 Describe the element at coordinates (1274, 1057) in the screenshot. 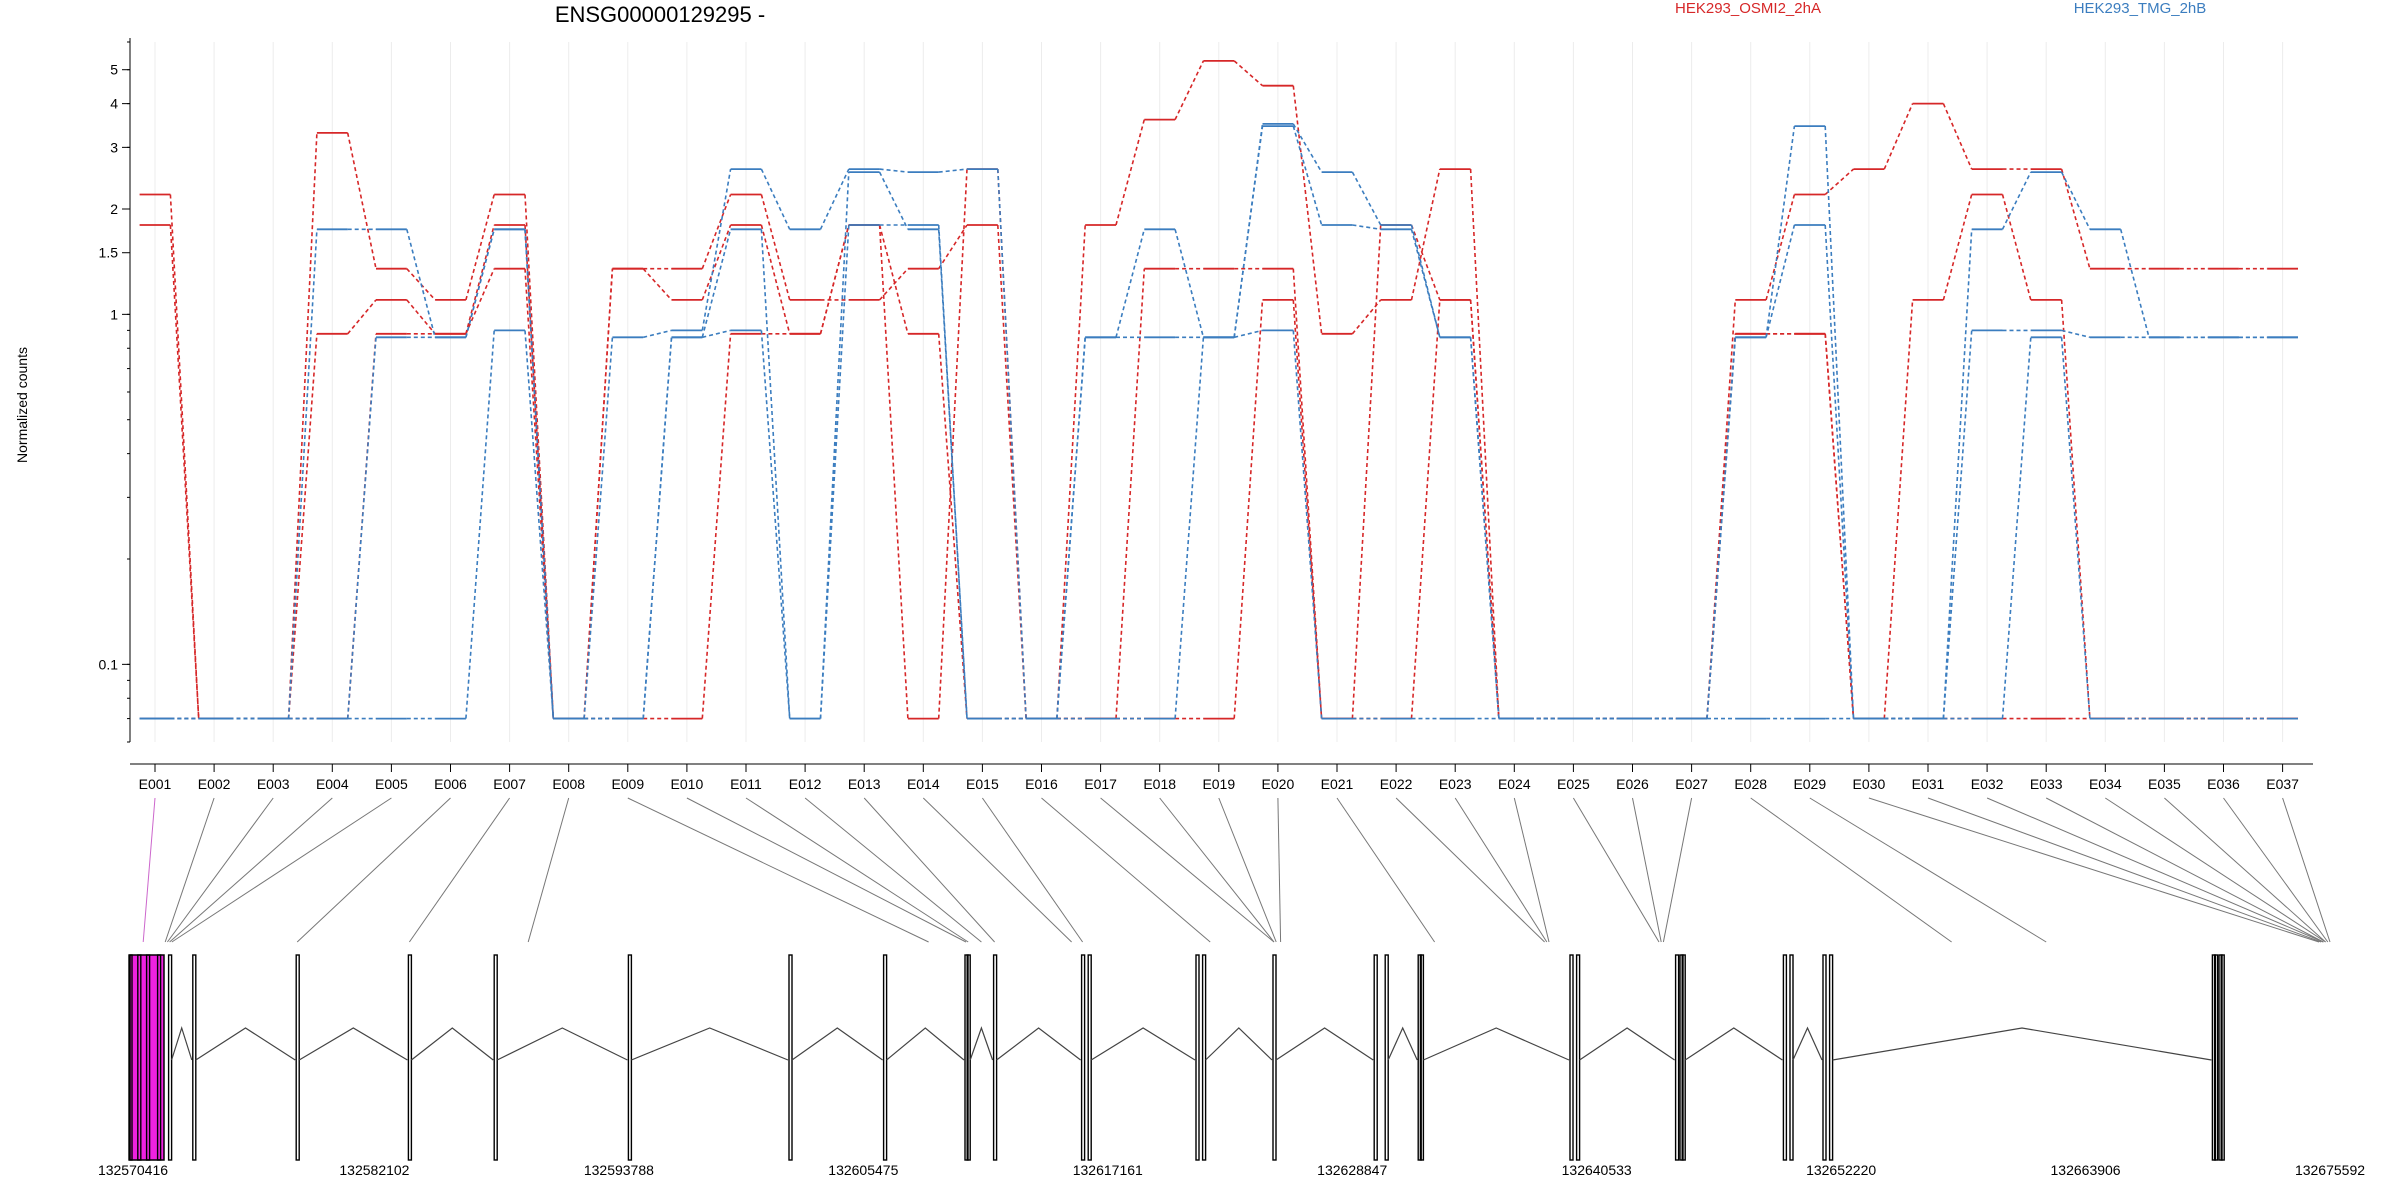

I see `exon-block-E020` at that location.